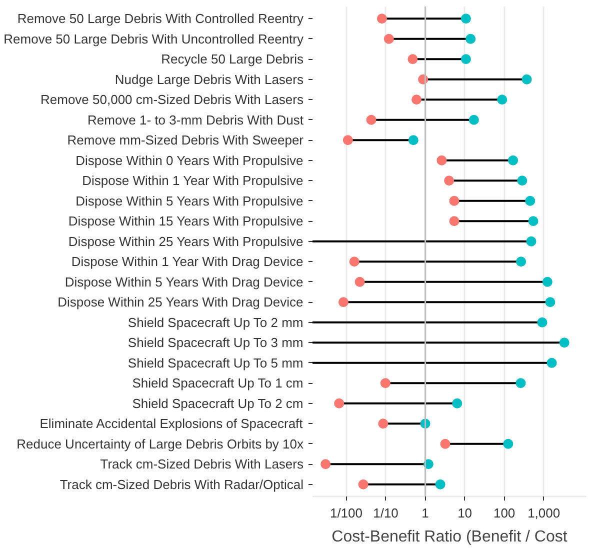 This screenshot has height=550, width=604. Describe the element at coordinates (190, 200) in the screenshot. I see `y-tick-label: Dispose Within 5 Years With Propulsive` at that location.